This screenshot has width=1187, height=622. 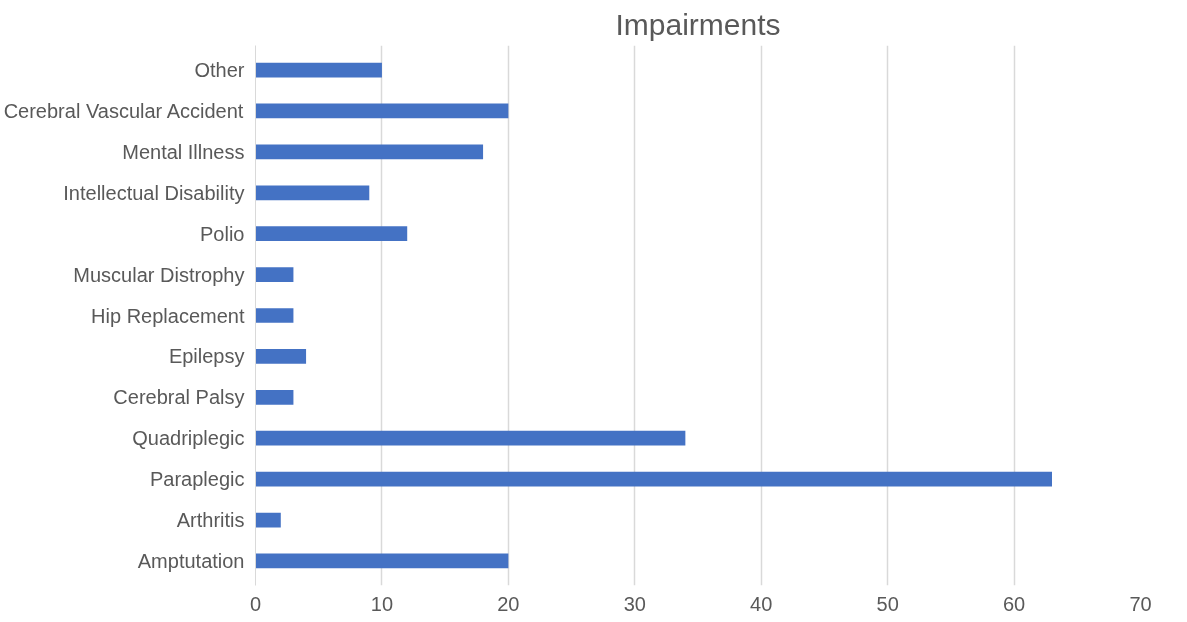 I want to click on y-tick-label: Muscular Distrophy, so click(x=159, y=274).